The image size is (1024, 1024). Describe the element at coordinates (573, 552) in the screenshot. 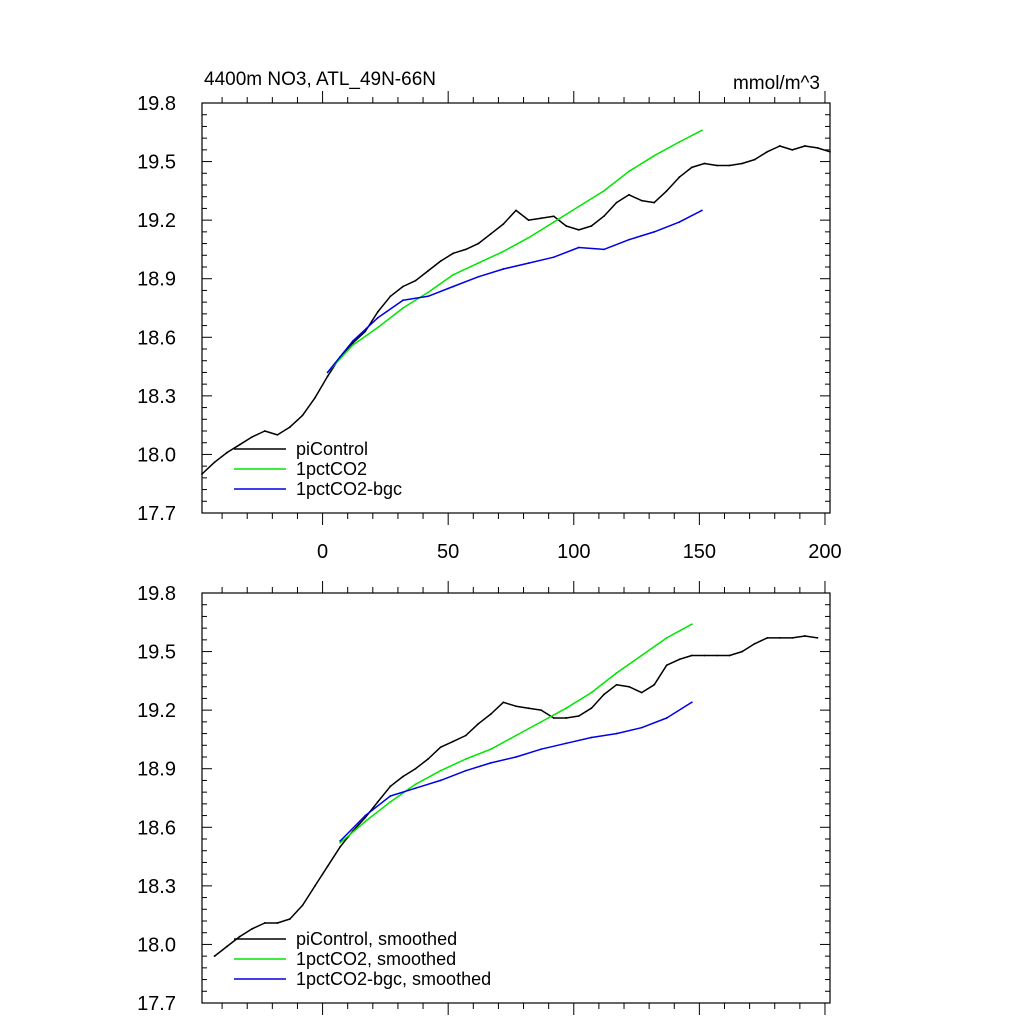

I see `x-tick-label: 100` at that location.